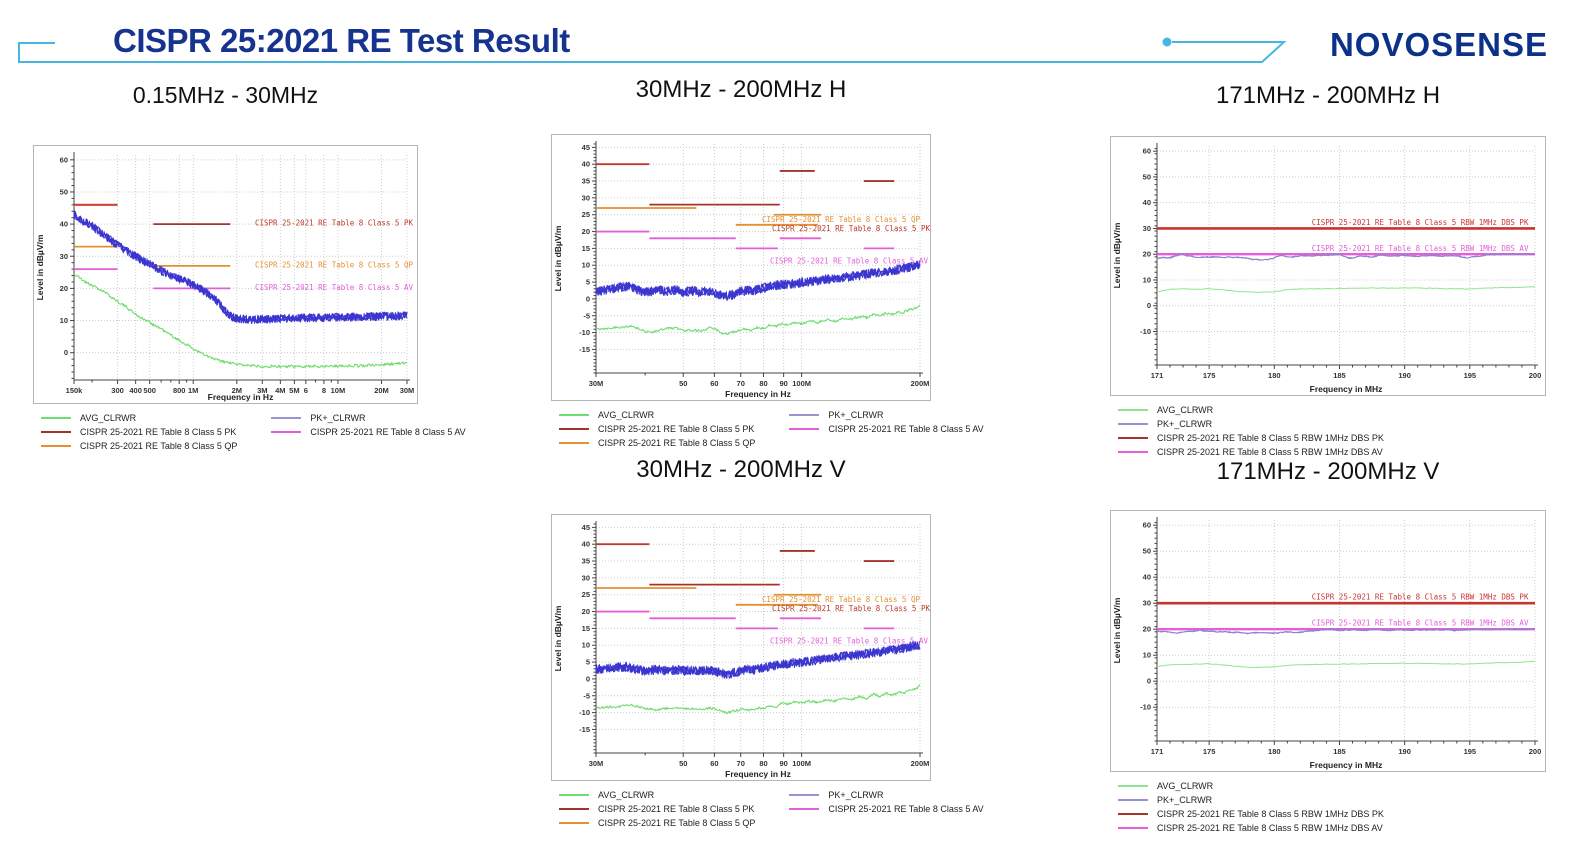 The image size is (1578, 843). What do you see at coordinates (324, 390) in the screenshot?
I see `svg-text: 8` at bounding box center [324, 390].